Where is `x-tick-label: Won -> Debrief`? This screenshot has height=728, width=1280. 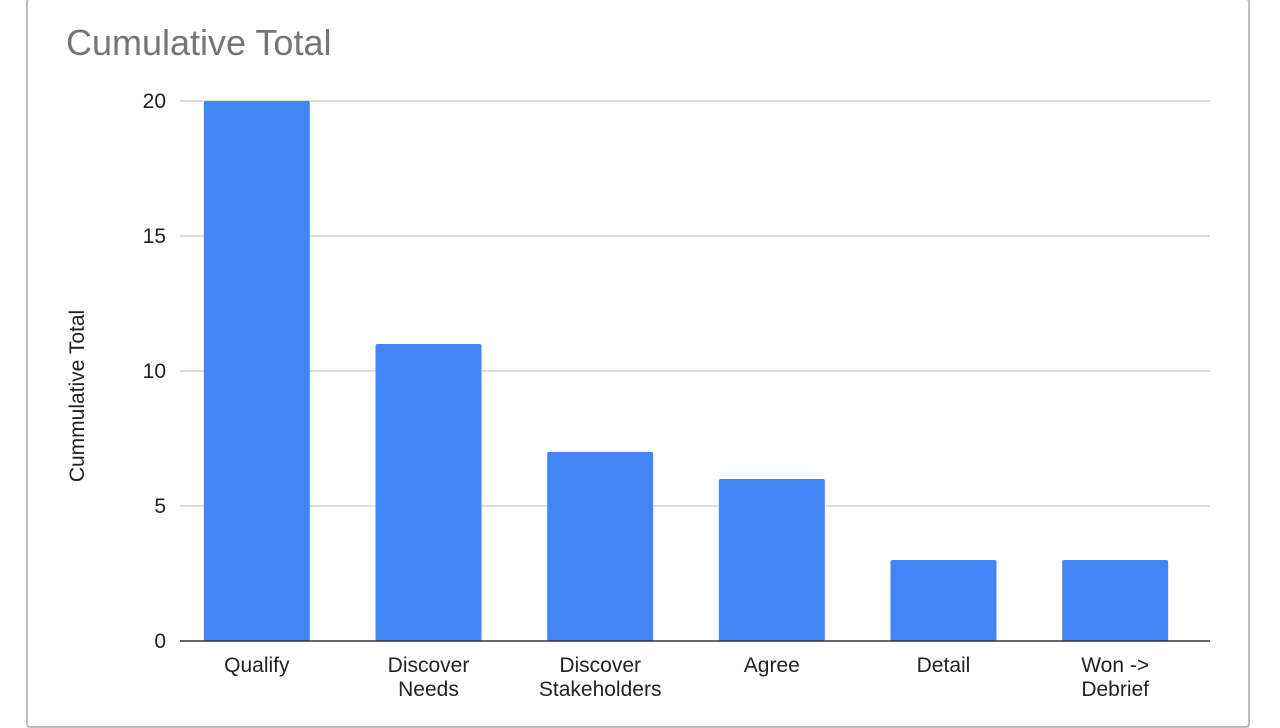 x-tick-label: Won -> Debrief is located at coordinates (1115, 677).